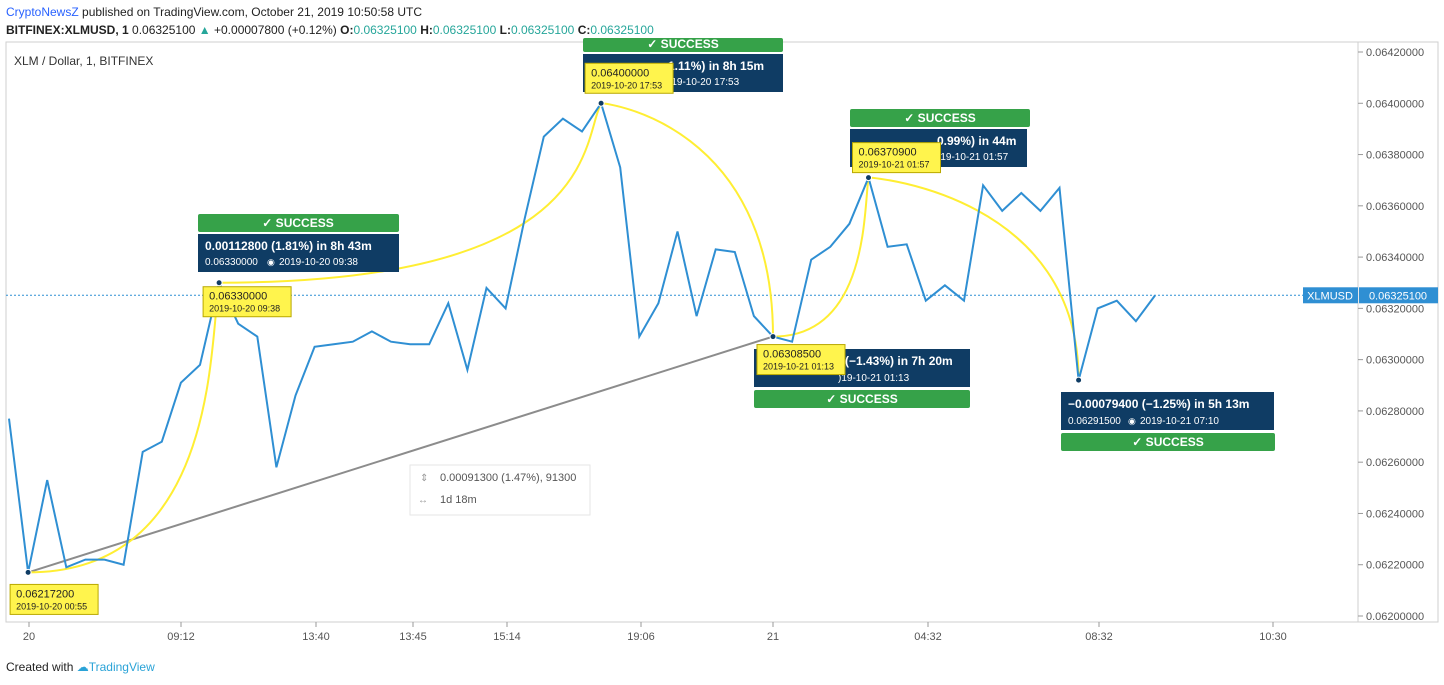 The image size is (1444, 685). Describe the element at coordinates (976, 141) in the screenshot. I see `info-line1-4: 0.99%) in 44m` at that location.